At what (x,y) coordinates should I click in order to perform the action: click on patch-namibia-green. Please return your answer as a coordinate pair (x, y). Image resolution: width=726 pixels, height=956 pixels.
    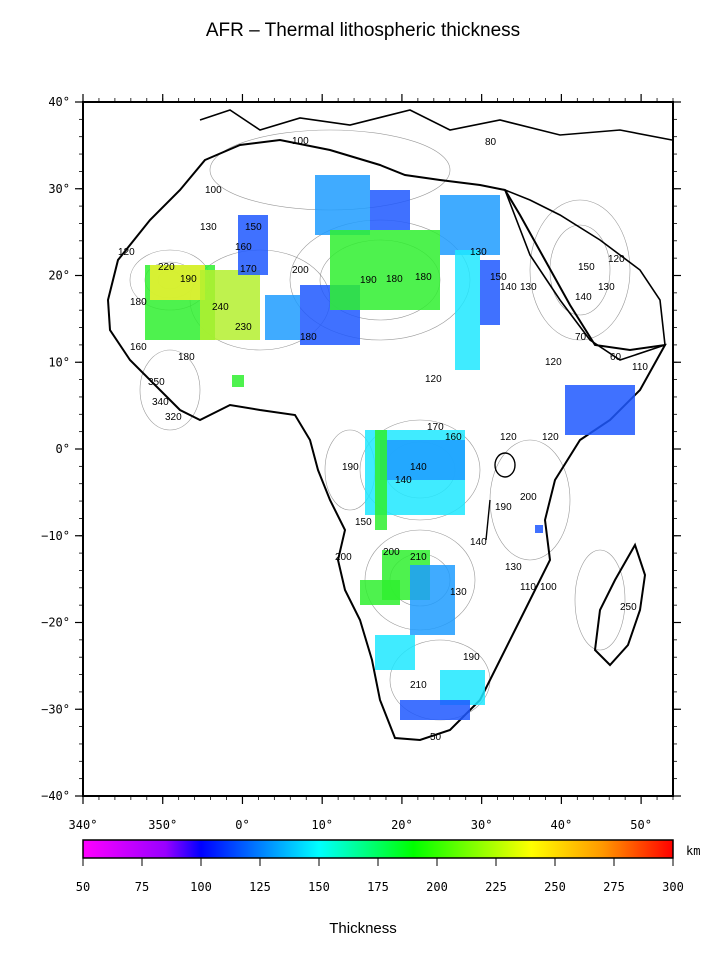
    Looking at the image, I should click on (380, 592).